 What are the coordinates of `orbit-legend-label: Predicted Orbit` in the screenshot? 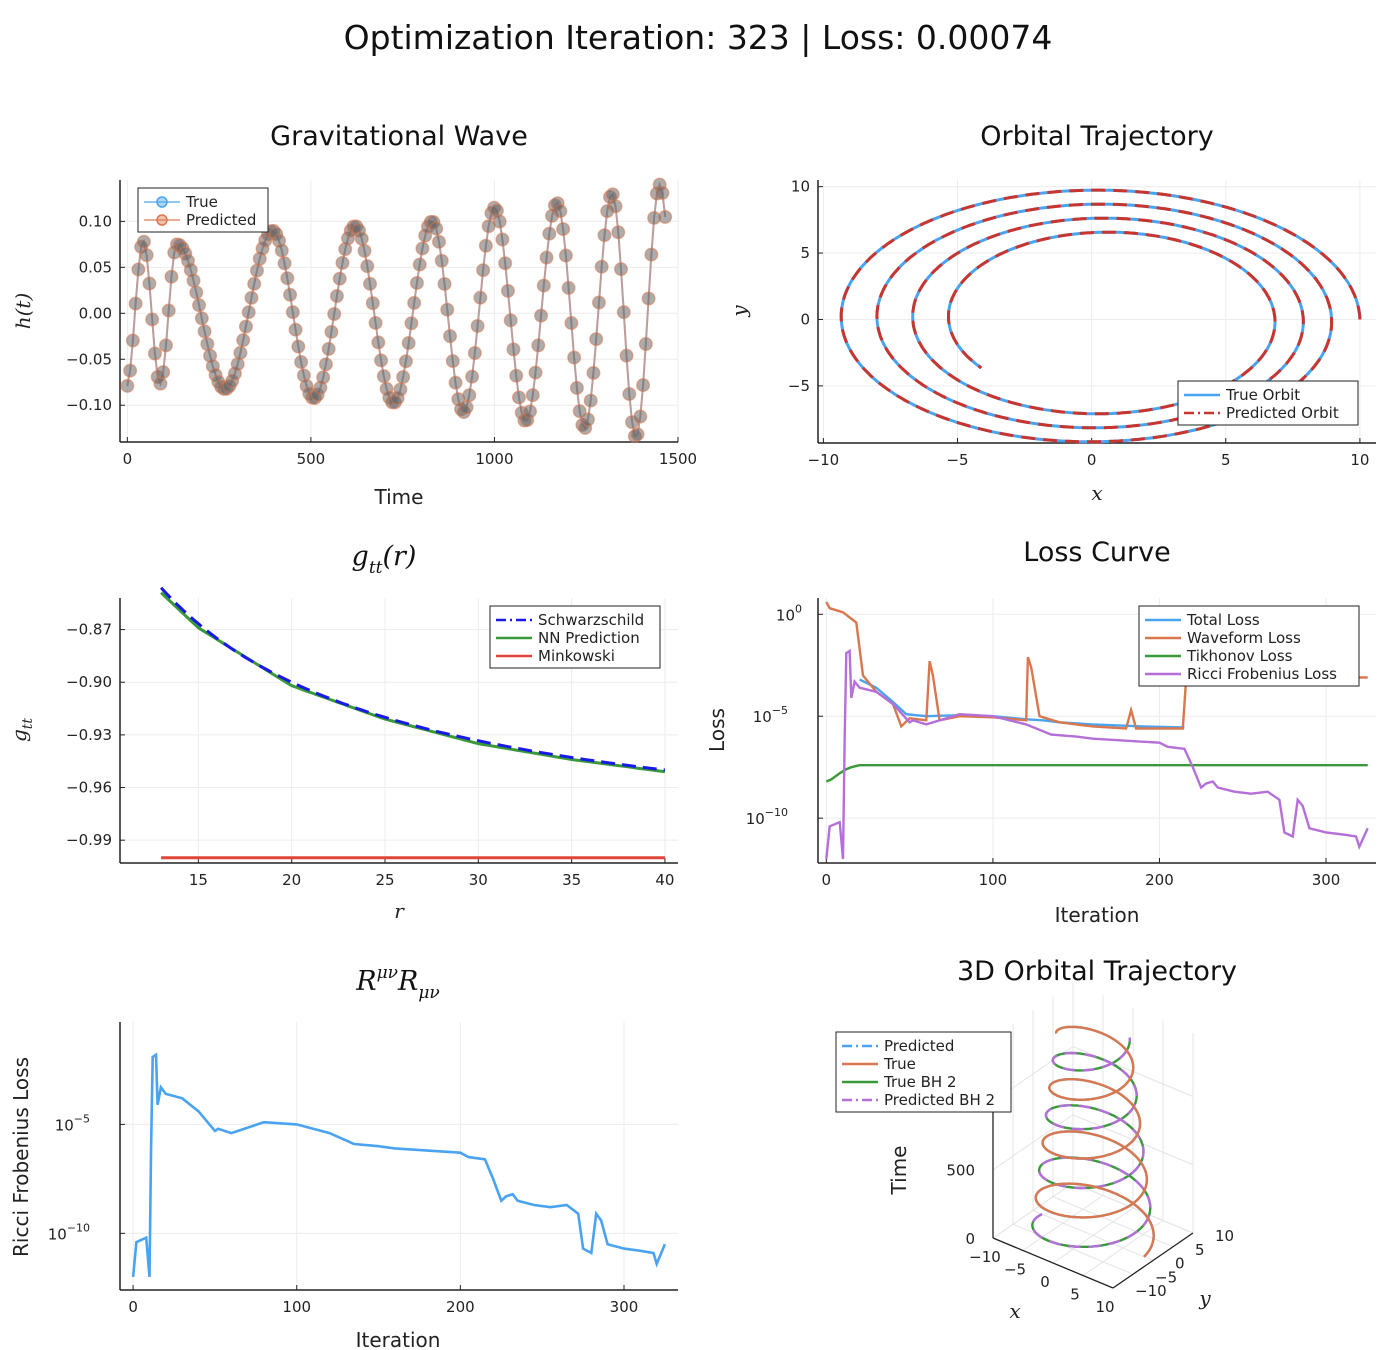 It's located at (1282, 413).